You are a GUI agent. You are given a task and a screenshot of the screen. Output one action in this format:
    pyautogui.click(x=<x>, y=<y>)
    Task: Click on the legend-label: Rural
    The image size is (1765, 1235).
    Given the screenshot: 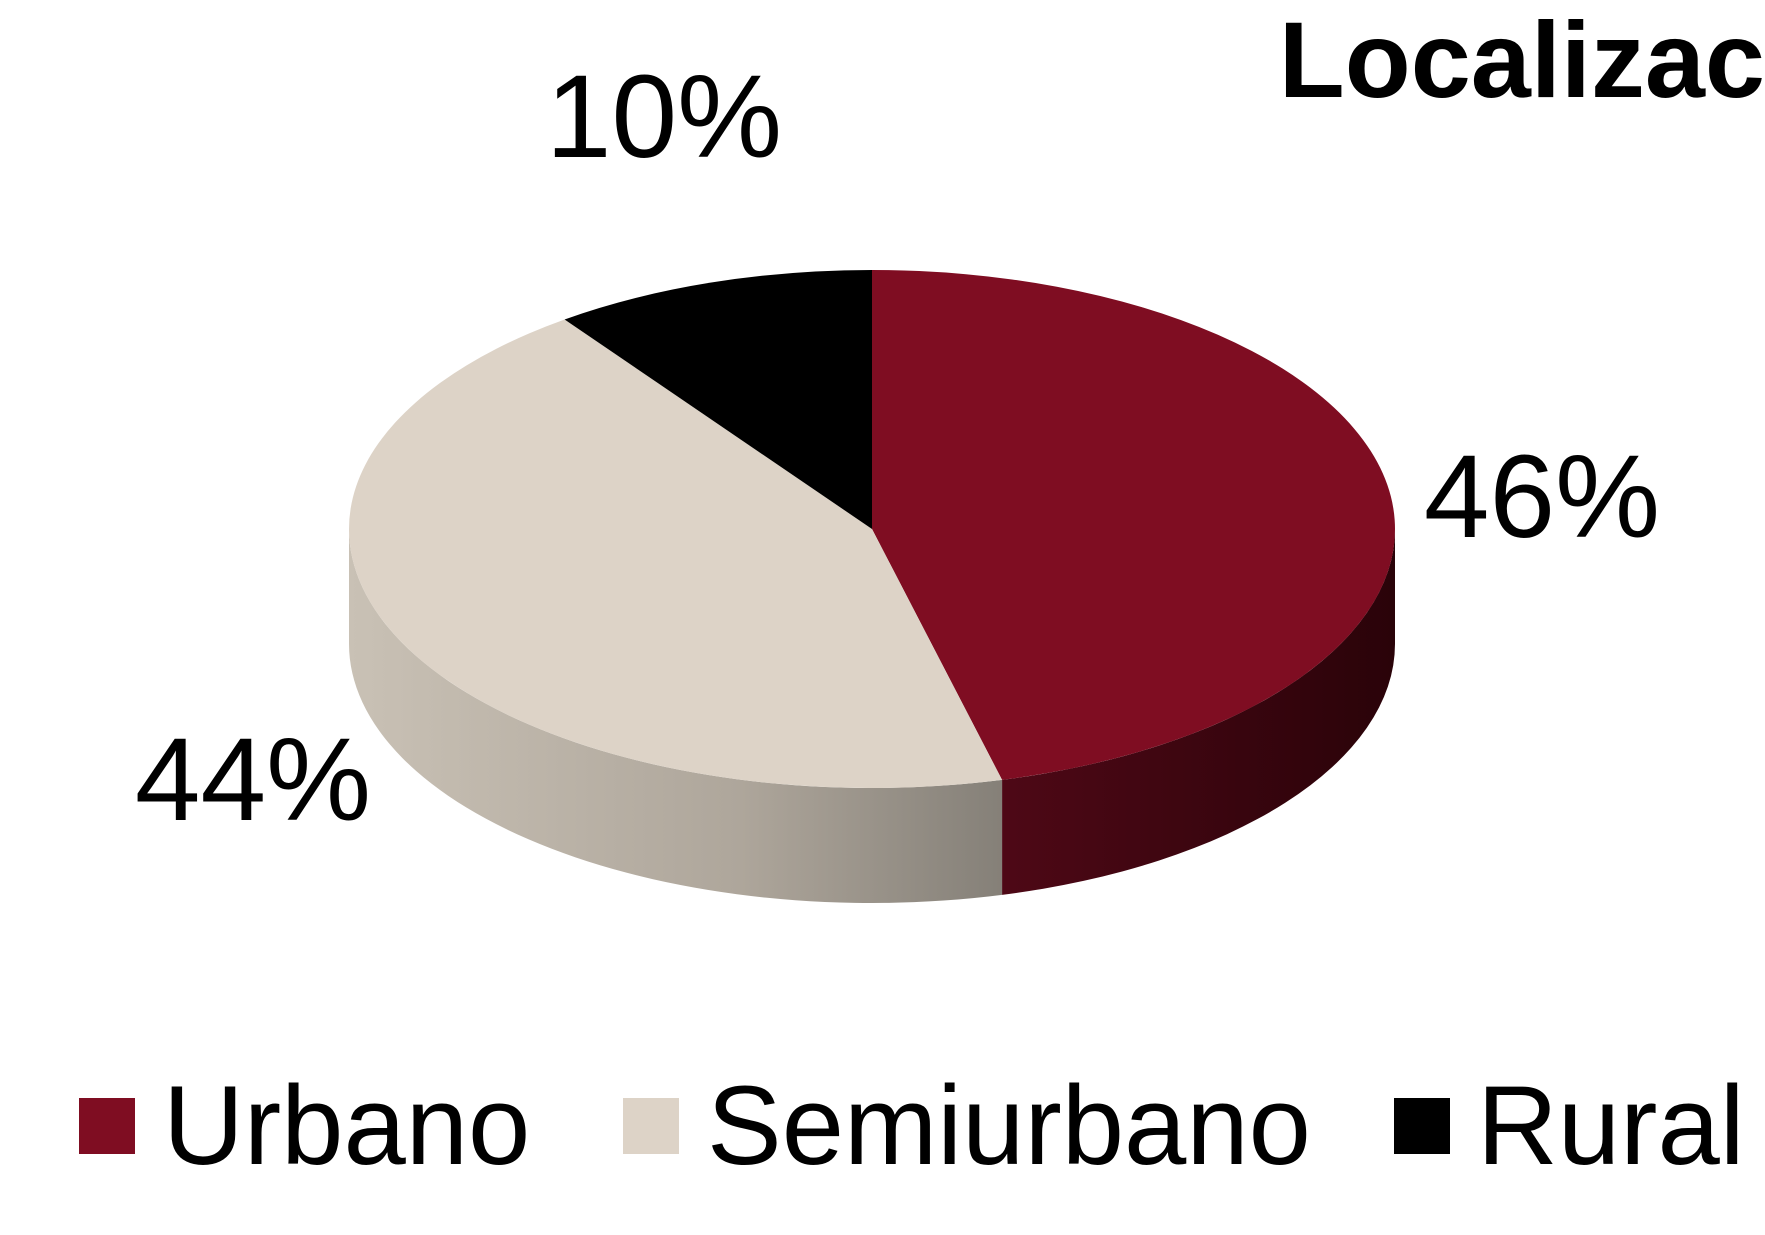 What is the action you would take?
    pyautogui.click(x=1611, y=1125)
    